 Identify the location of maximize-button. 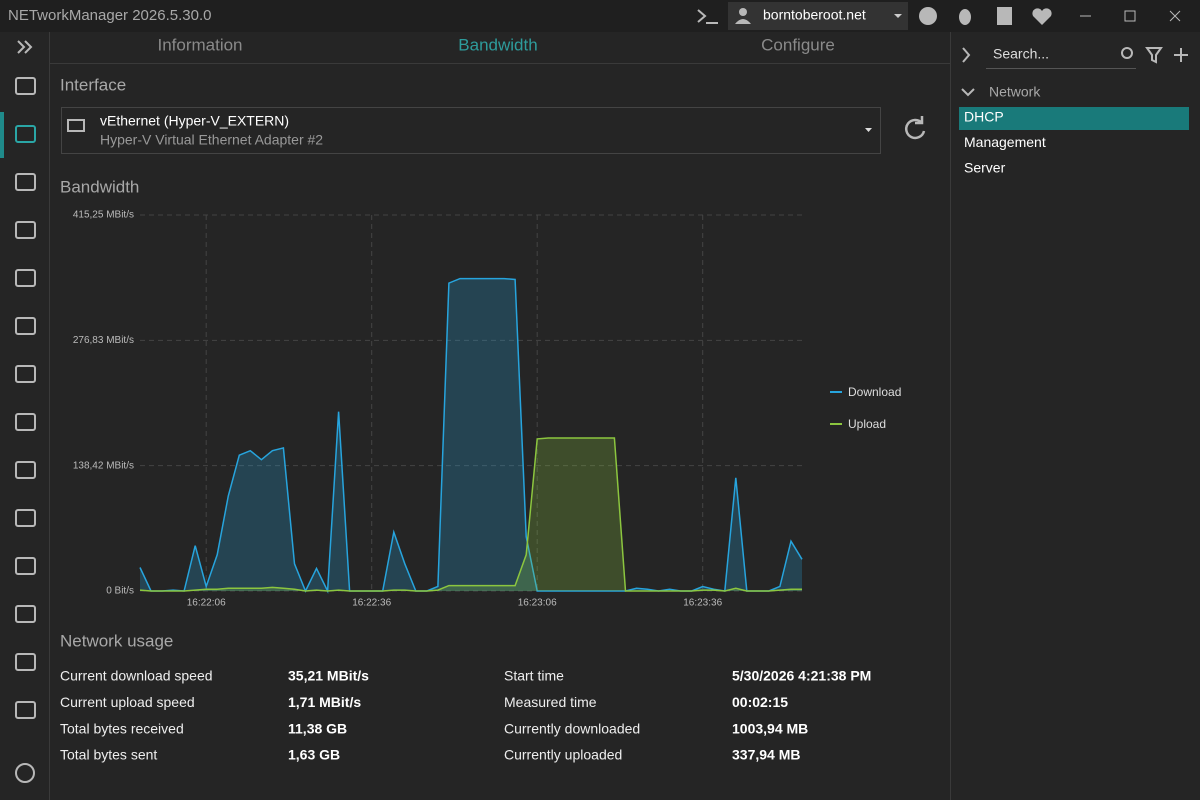
(1130, 16).